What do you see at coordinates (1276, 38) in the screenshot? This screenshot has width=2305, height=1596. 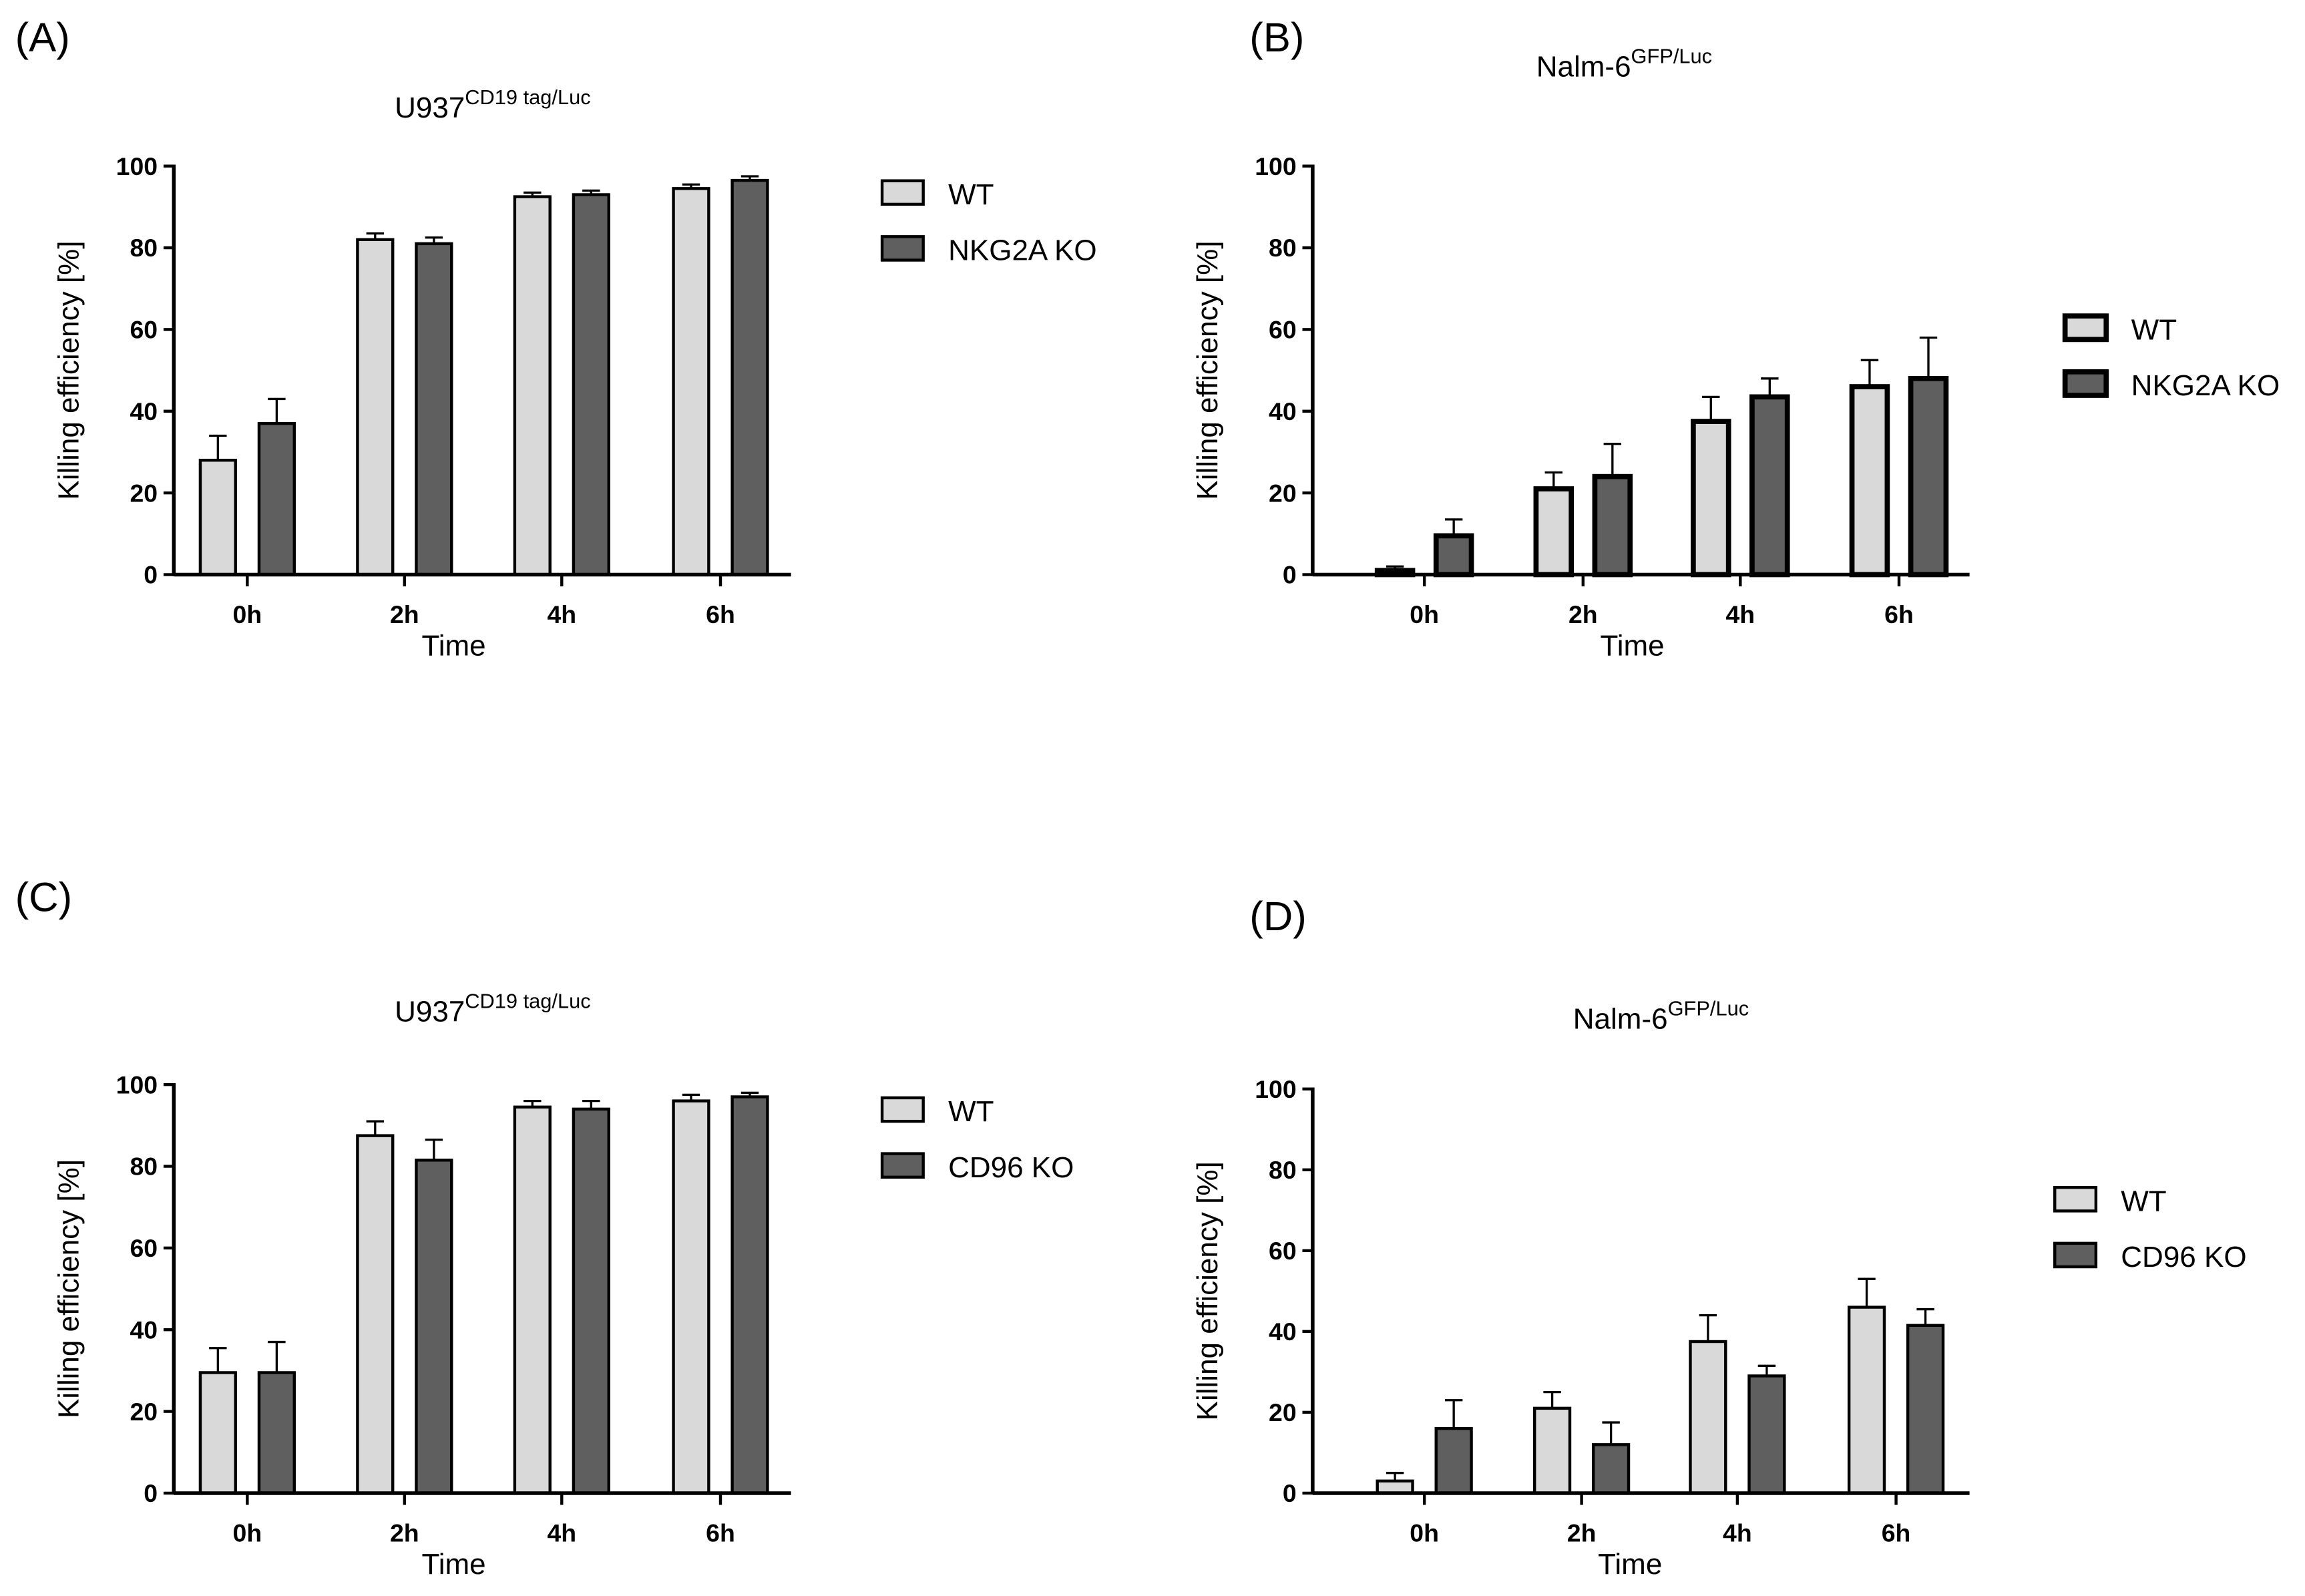 I see `panel-label: (B)` at bounding box center [1276, 38].